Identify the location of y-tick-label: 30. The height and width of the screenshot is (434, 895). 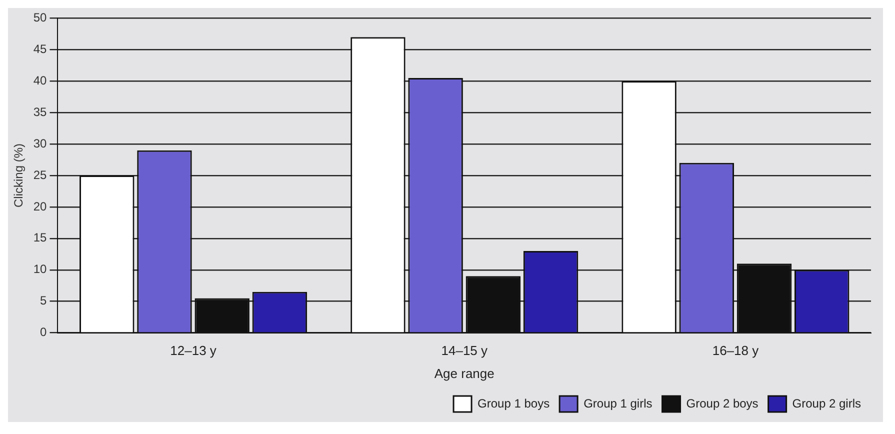
(40, 143).